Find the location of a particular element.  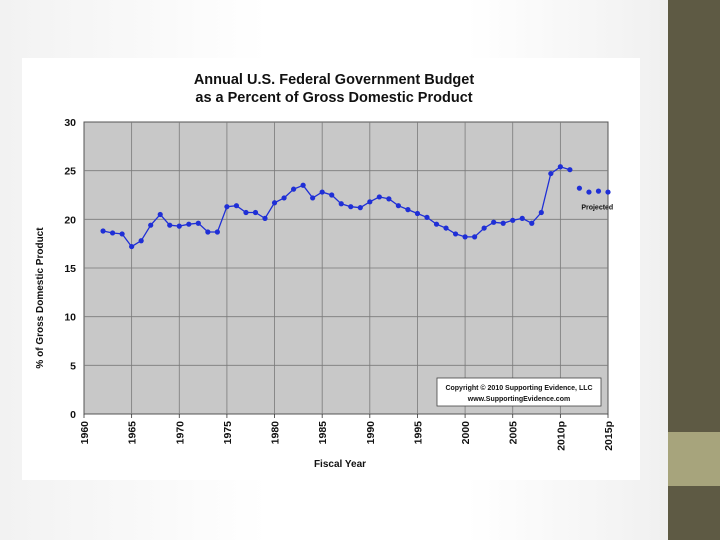

y-tick-label: 20 is located at coordinates (70, 220).